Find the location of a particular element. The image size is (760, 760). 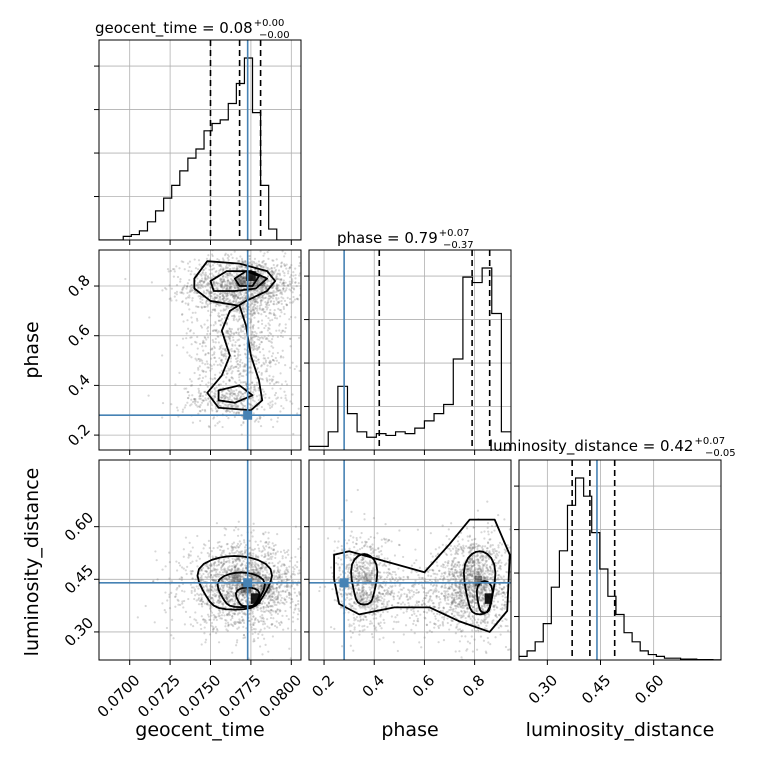

sample-point-1947 is located at coordinates (263, 338).